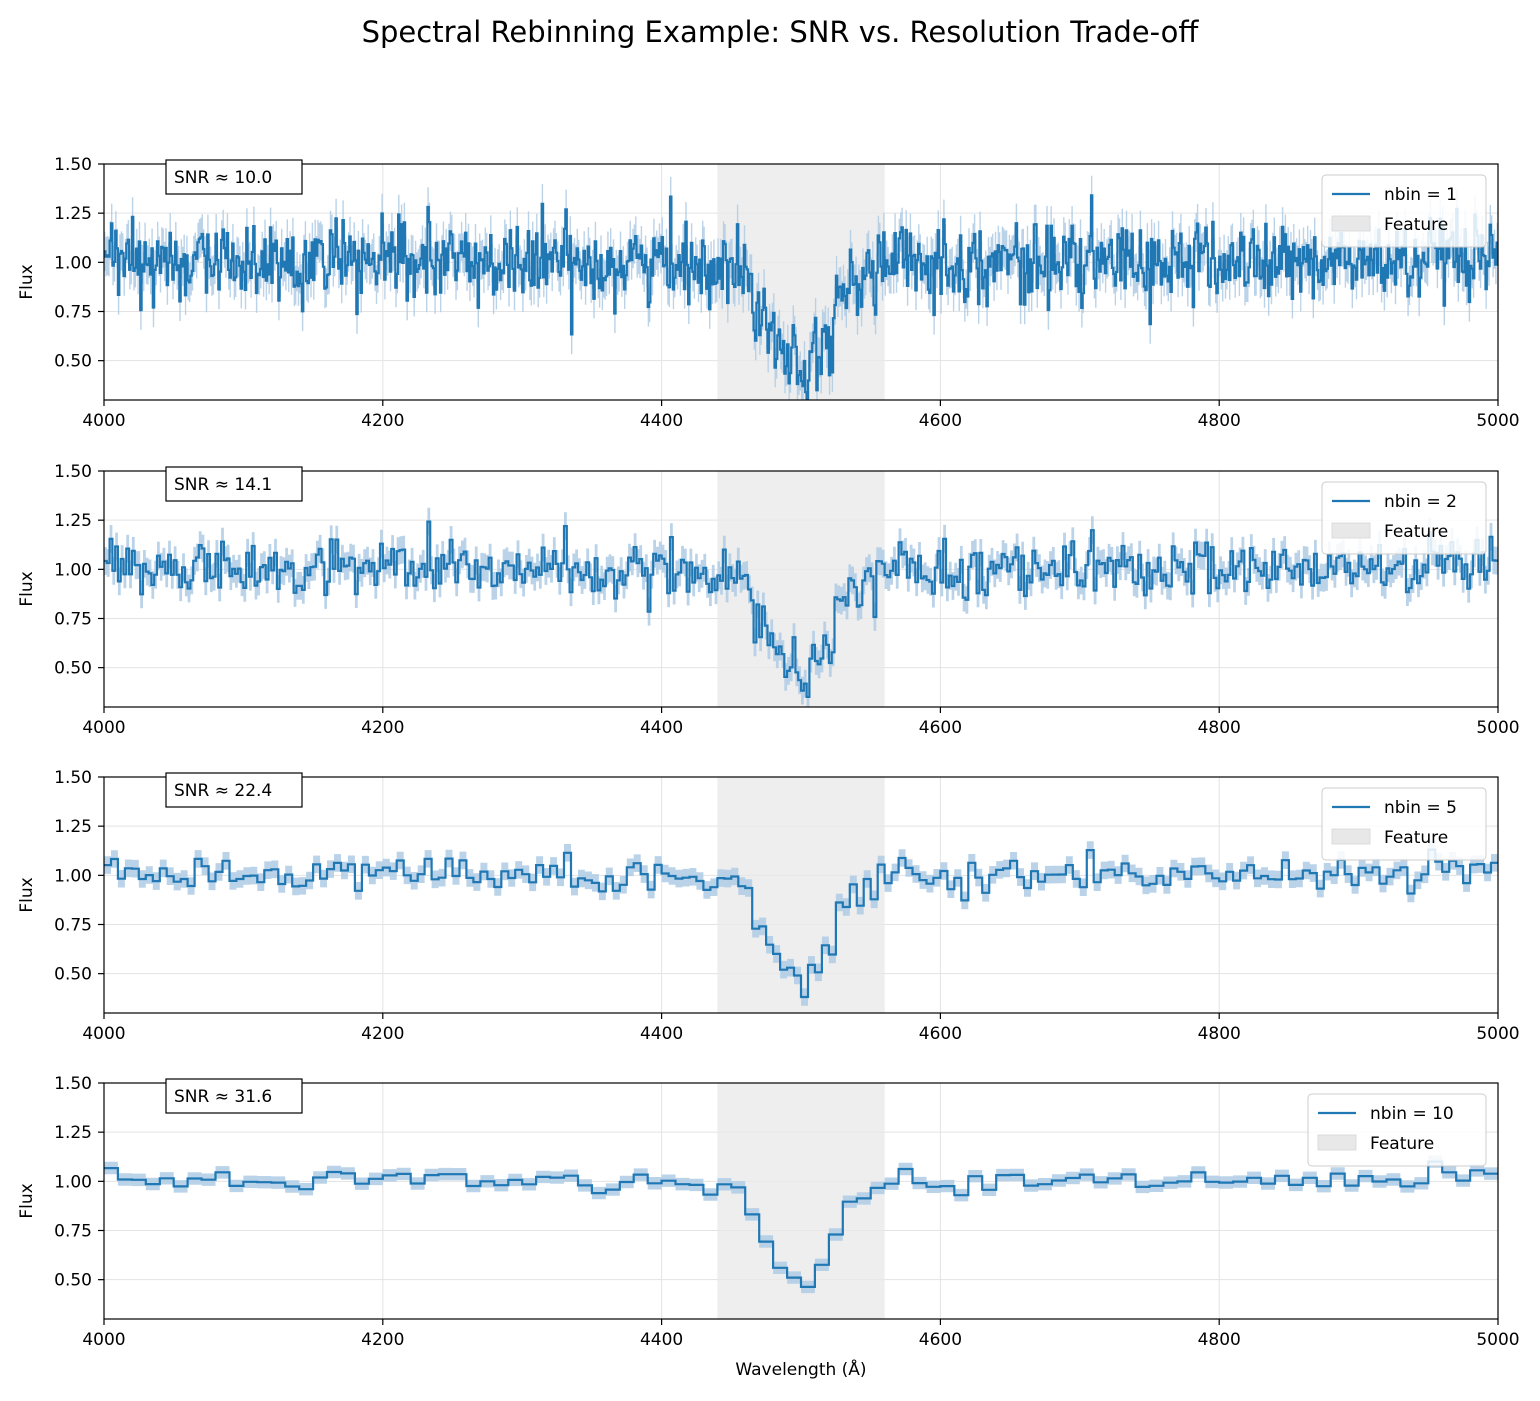  I want to click on x-axis-label: Wavelength (Å), so click(800, 1369).